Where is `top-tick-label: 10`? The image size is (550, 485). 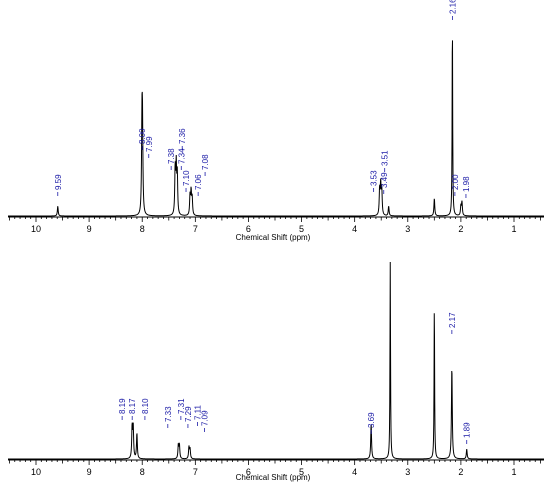 top-tick-label: 10 is located at coordinates (36, 229).